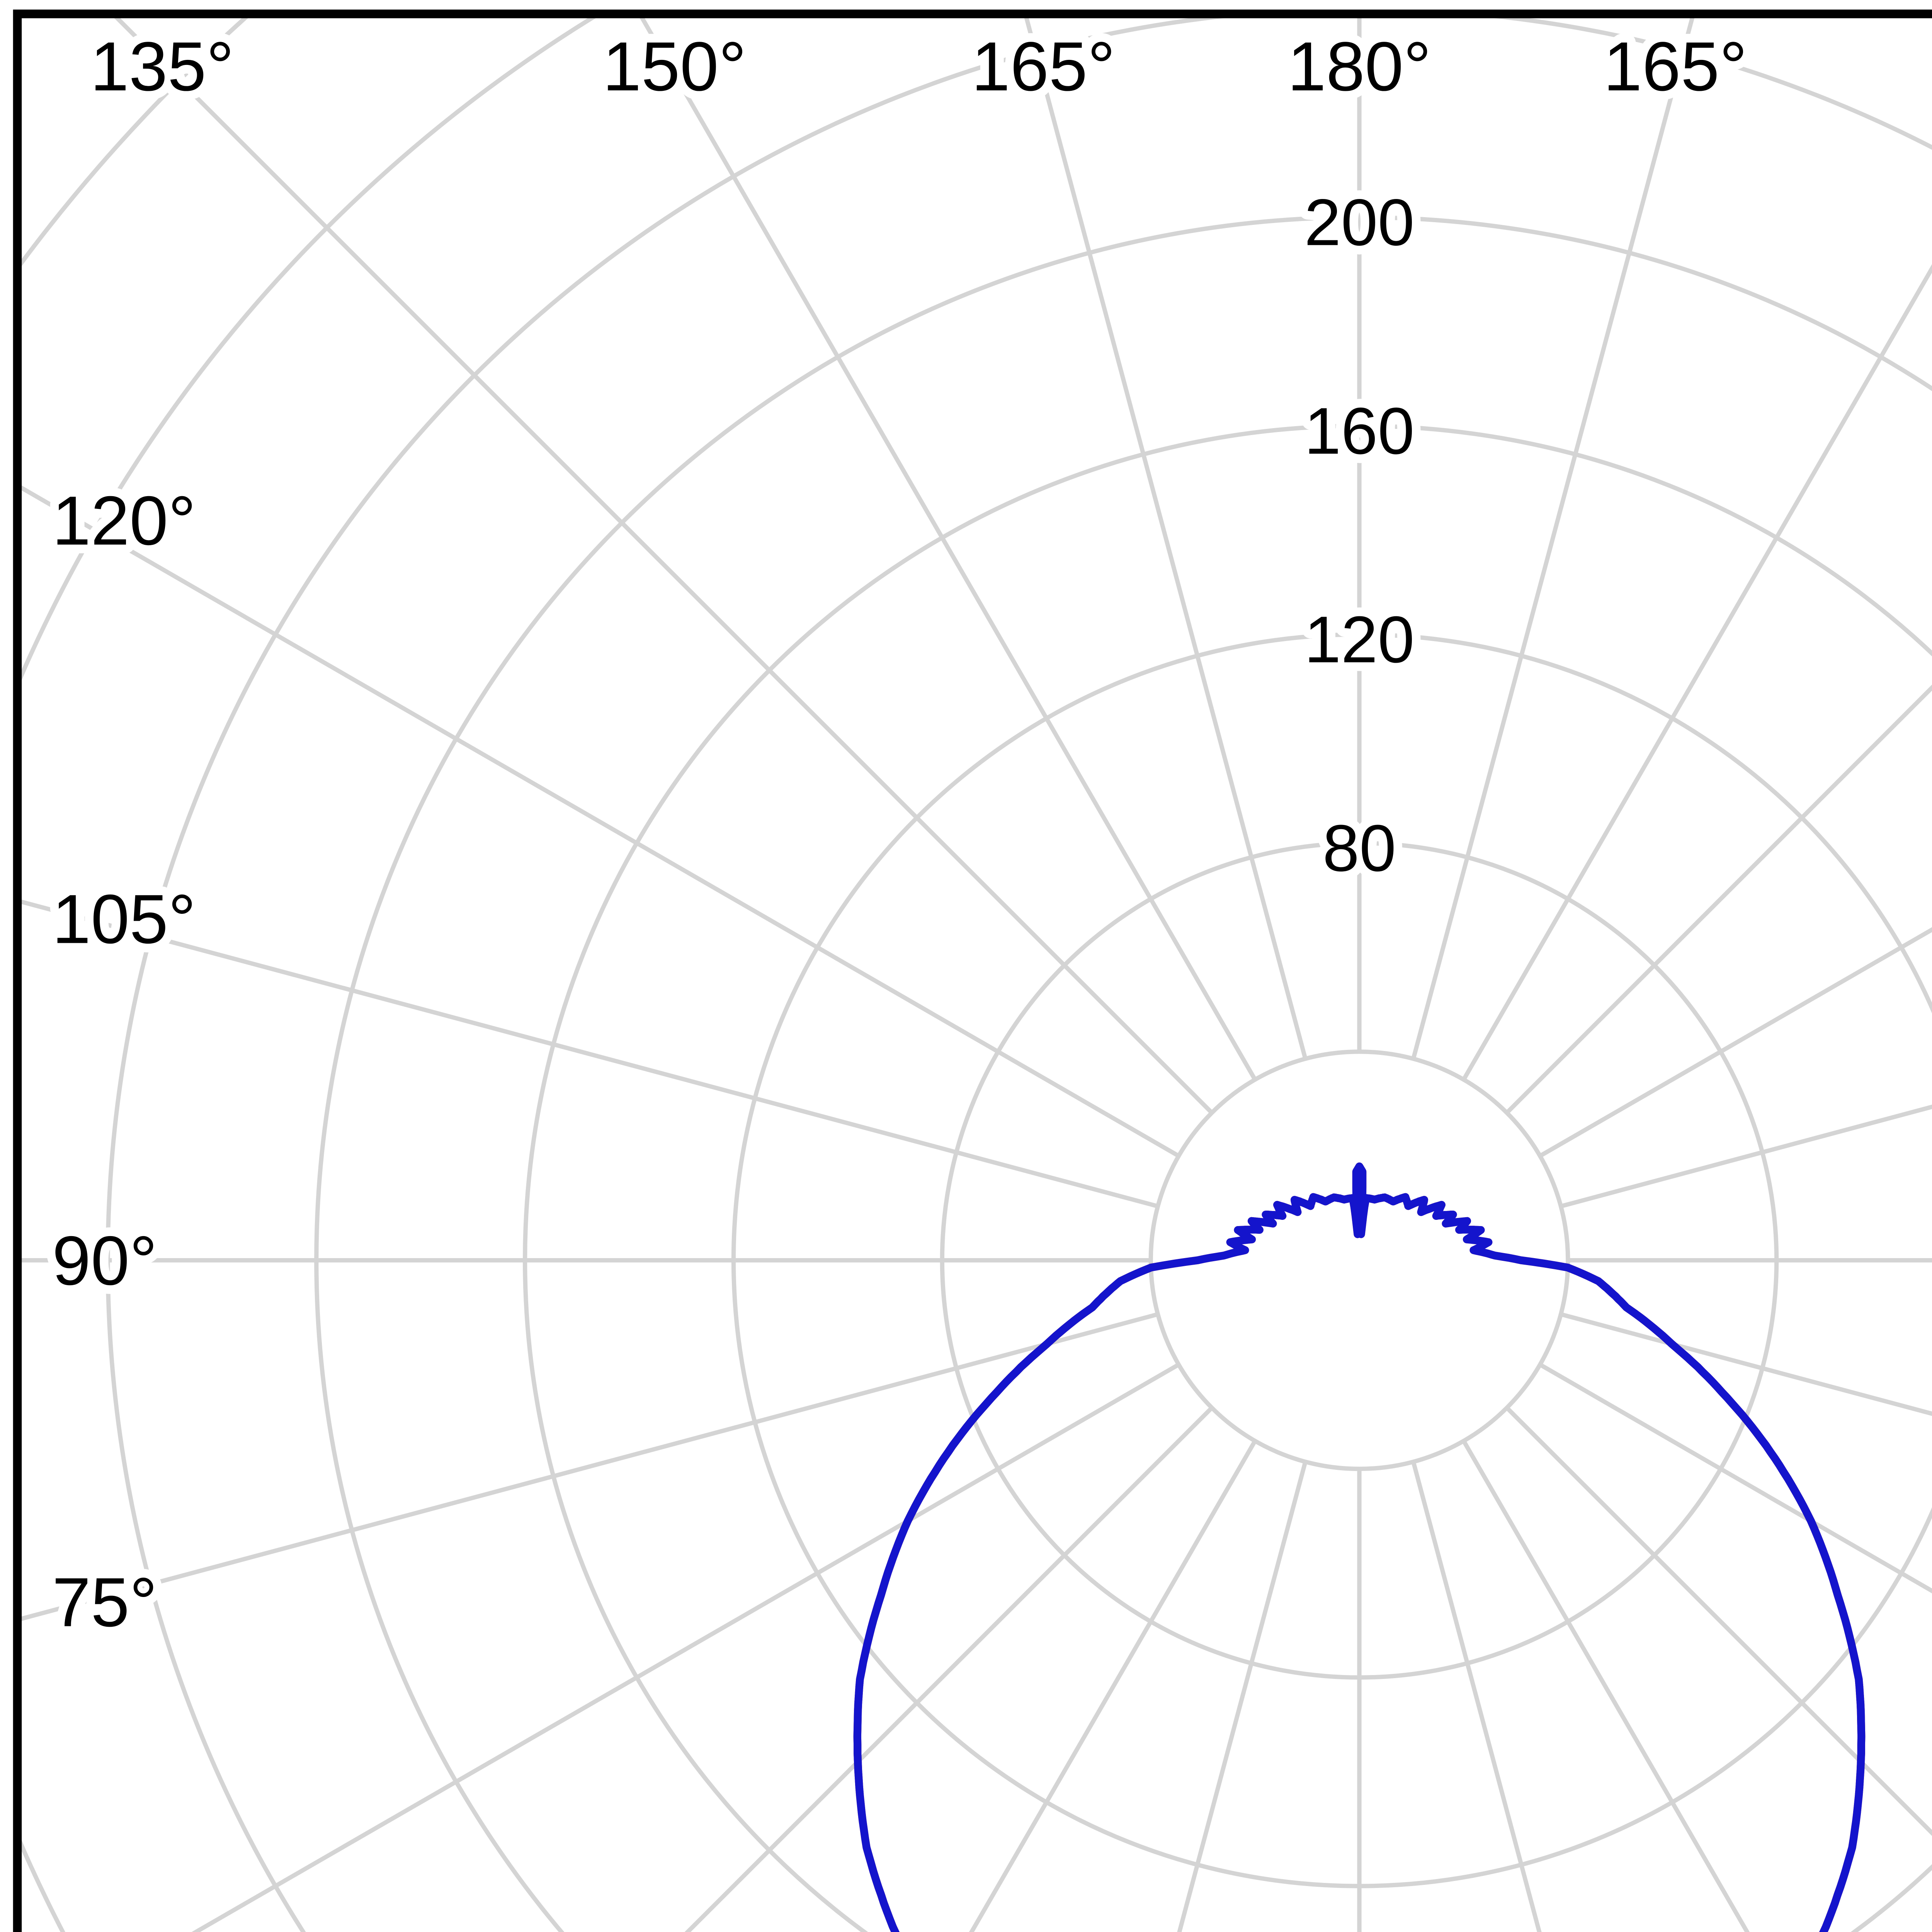  What do you see at coordinates (1359, 431) in the screenshot?
I see `radial-label-160: 160` at bounding box center [1359, 431].